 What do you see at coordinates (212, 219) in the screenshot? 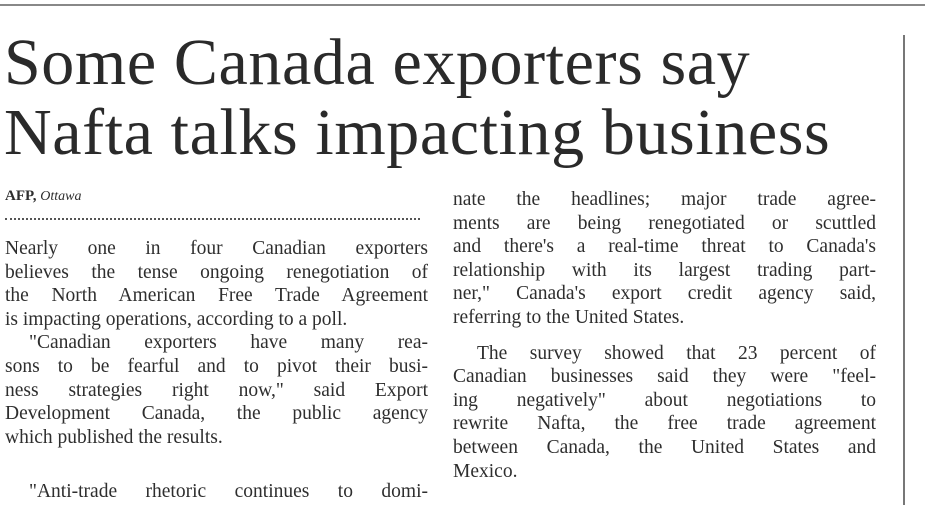
I see `dotted-divider` at bounding box center [212, 219].